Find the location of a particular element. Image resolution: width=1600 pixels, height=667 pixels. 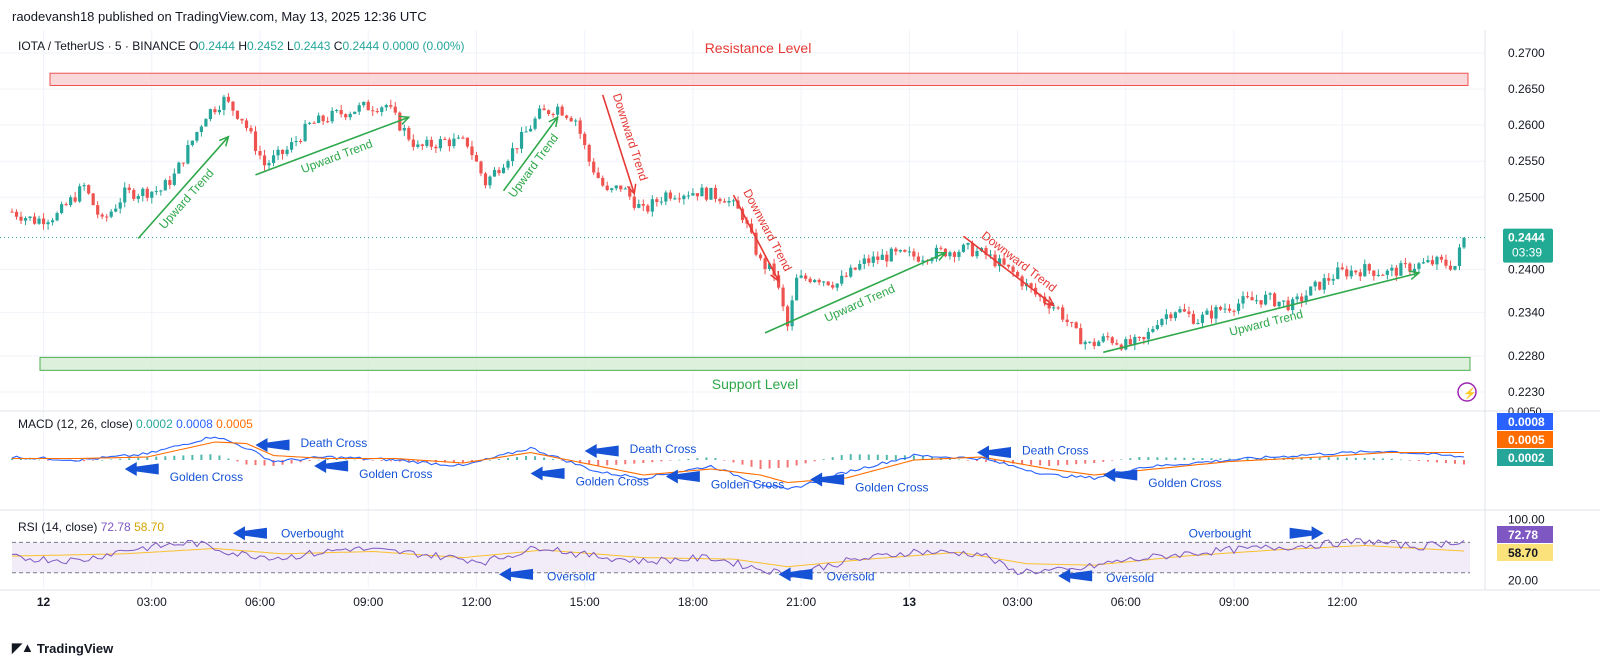

trend-arrowhead is located at coordinates (775, 276).